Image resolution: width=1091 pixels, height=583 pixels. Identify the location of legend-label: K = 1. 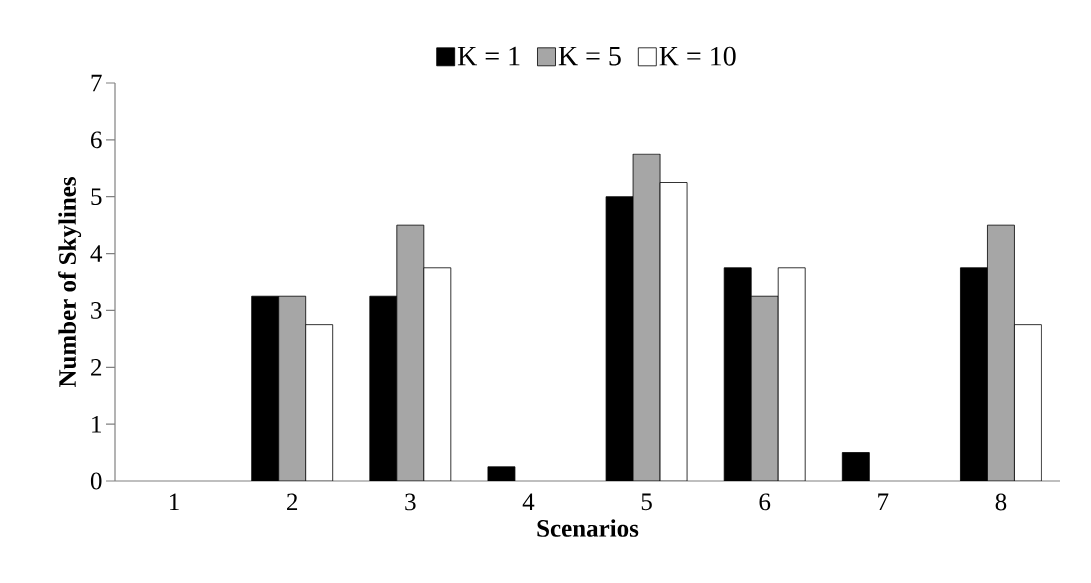
(488, 56).